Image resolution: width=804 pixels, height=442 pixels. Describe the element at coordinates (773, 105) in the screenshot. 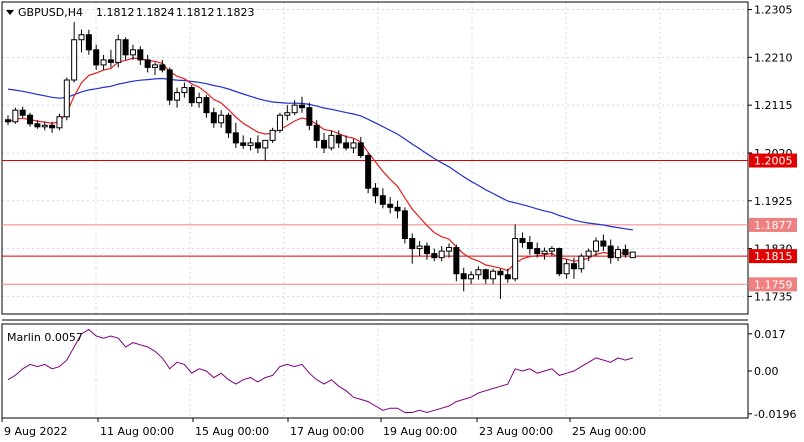

I see `price-tick-label: 1.2115` at that location.